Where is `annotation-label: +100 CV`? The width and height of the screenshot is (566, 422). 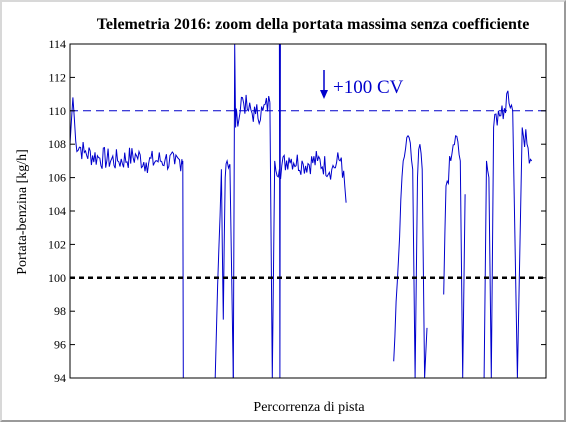 annotation-label: +100 CV is located at coordinates (368, 87).